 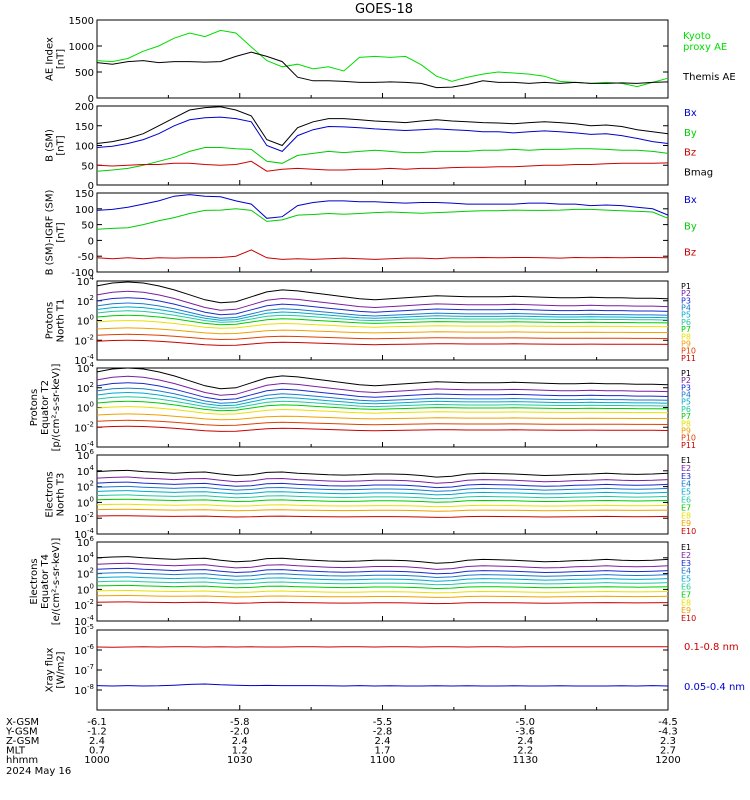 What do you see at coordinates (239, 760) in the screenshot?
I see `ephemeris-value: 1030` at bounding box center [239, 760].